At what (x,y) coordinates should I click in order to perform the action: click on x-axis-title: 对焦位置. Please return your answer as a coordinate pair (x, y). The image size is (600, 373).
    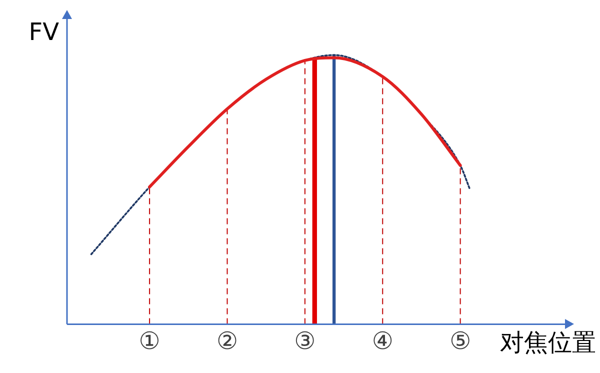
    Looking at the image, I should click on (548, 342).